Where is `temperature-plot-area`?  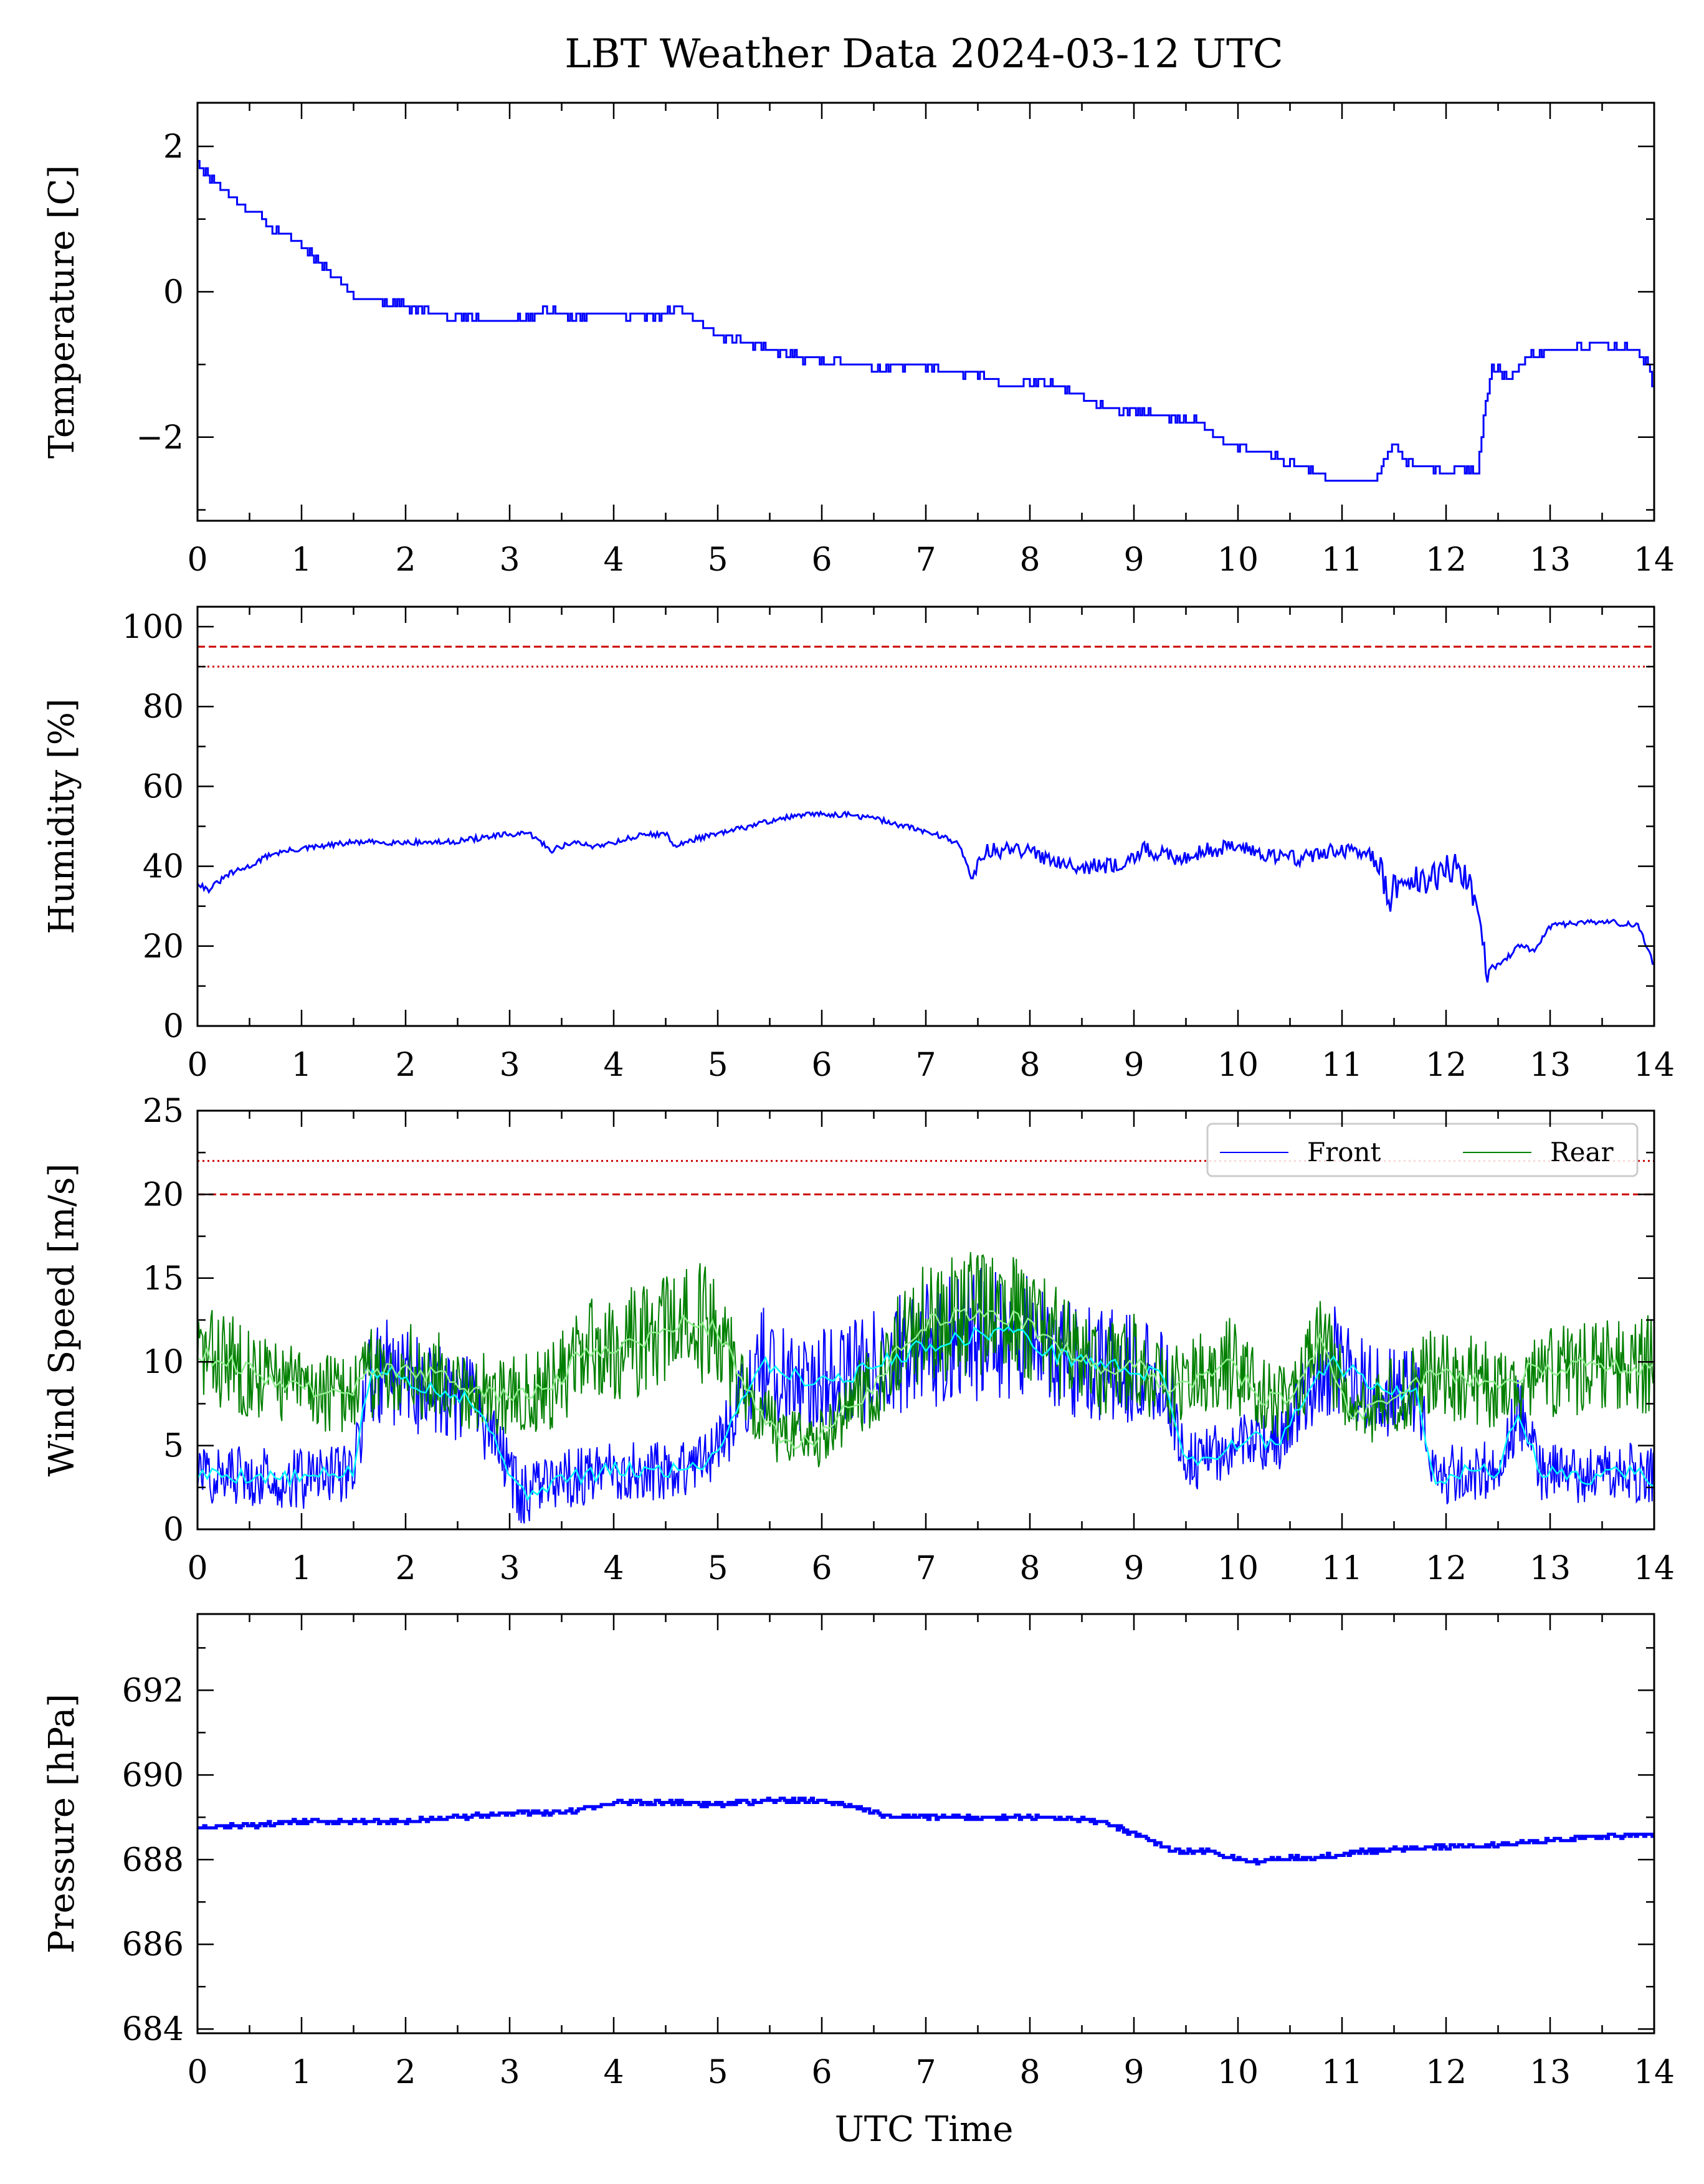
temperature-plot-area is located at coordinates (926, 320).